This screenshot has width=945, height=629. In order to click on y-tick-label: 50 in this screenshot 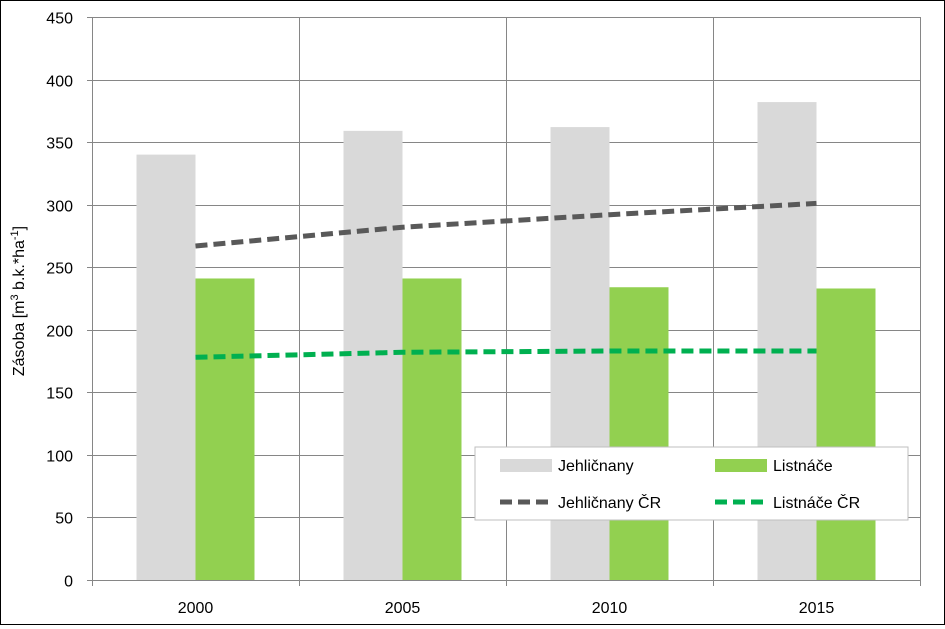, I will do `click(64, 519)`.